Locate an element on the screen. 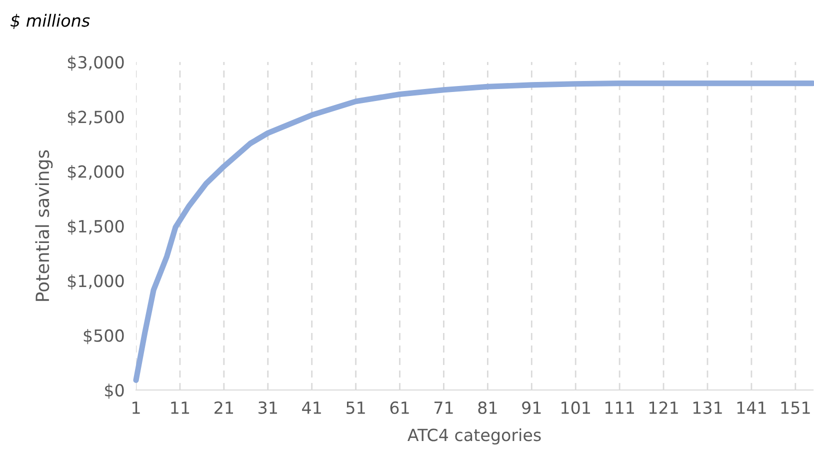  chart-title: $ millions is located at coordinates (50, 22).